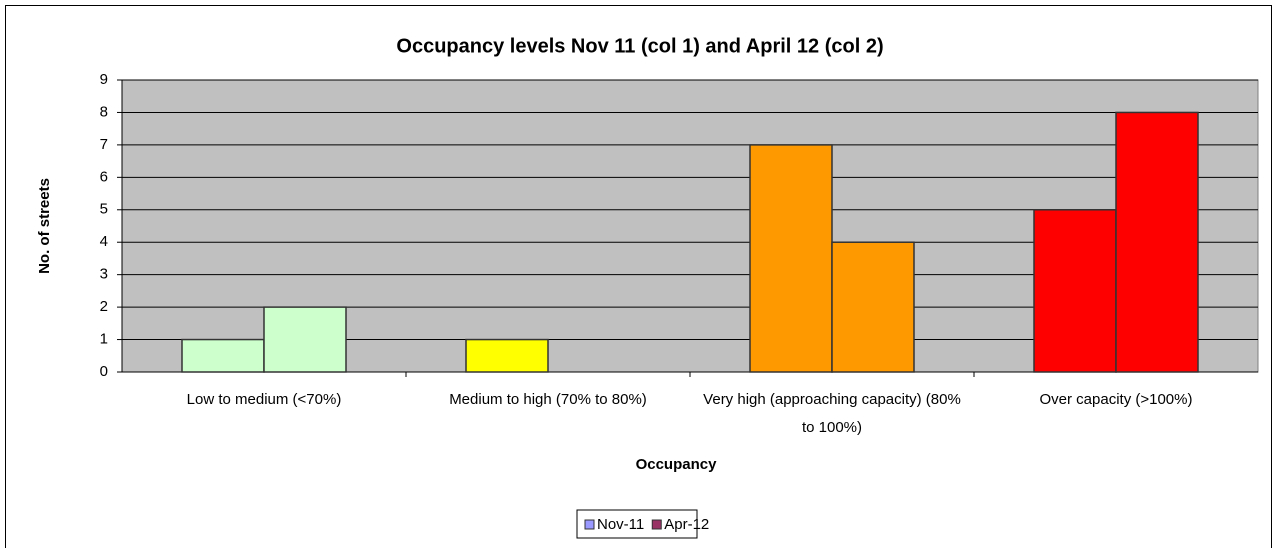 This screenshot has height=548, width=1279. I want to click on x-tick-label: Over capacity (>100%), so click(1116, 399).